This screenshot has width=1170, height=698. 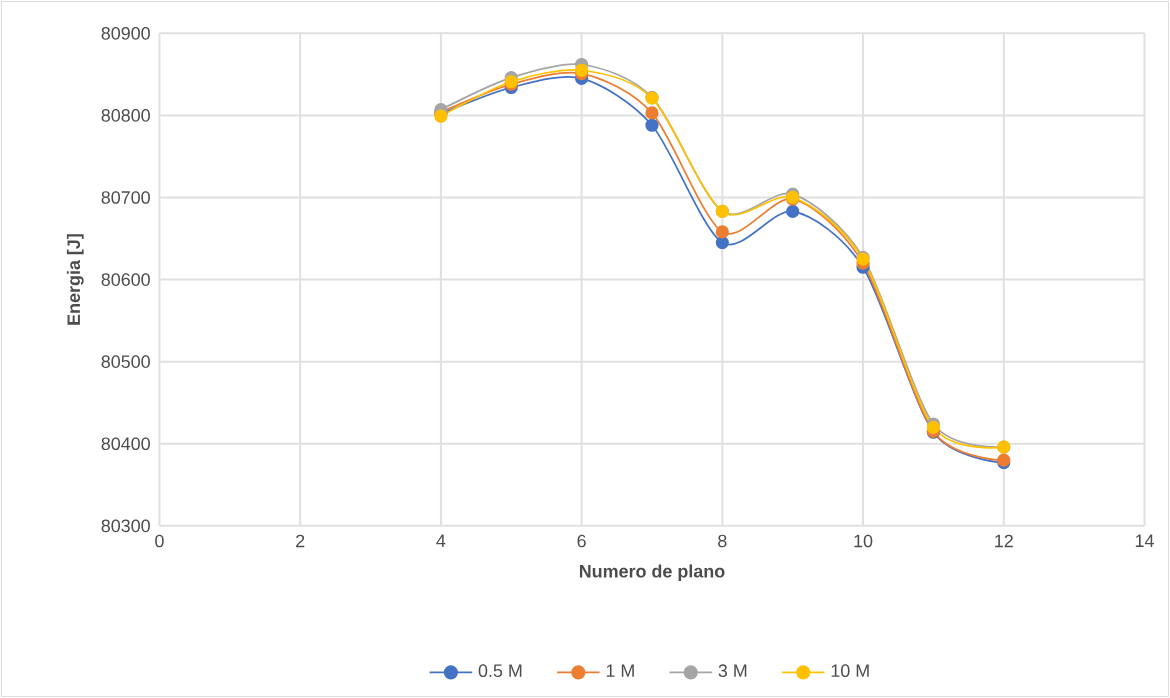 I want to click on y-tick-label: 80400, so click(x=125, y=444).